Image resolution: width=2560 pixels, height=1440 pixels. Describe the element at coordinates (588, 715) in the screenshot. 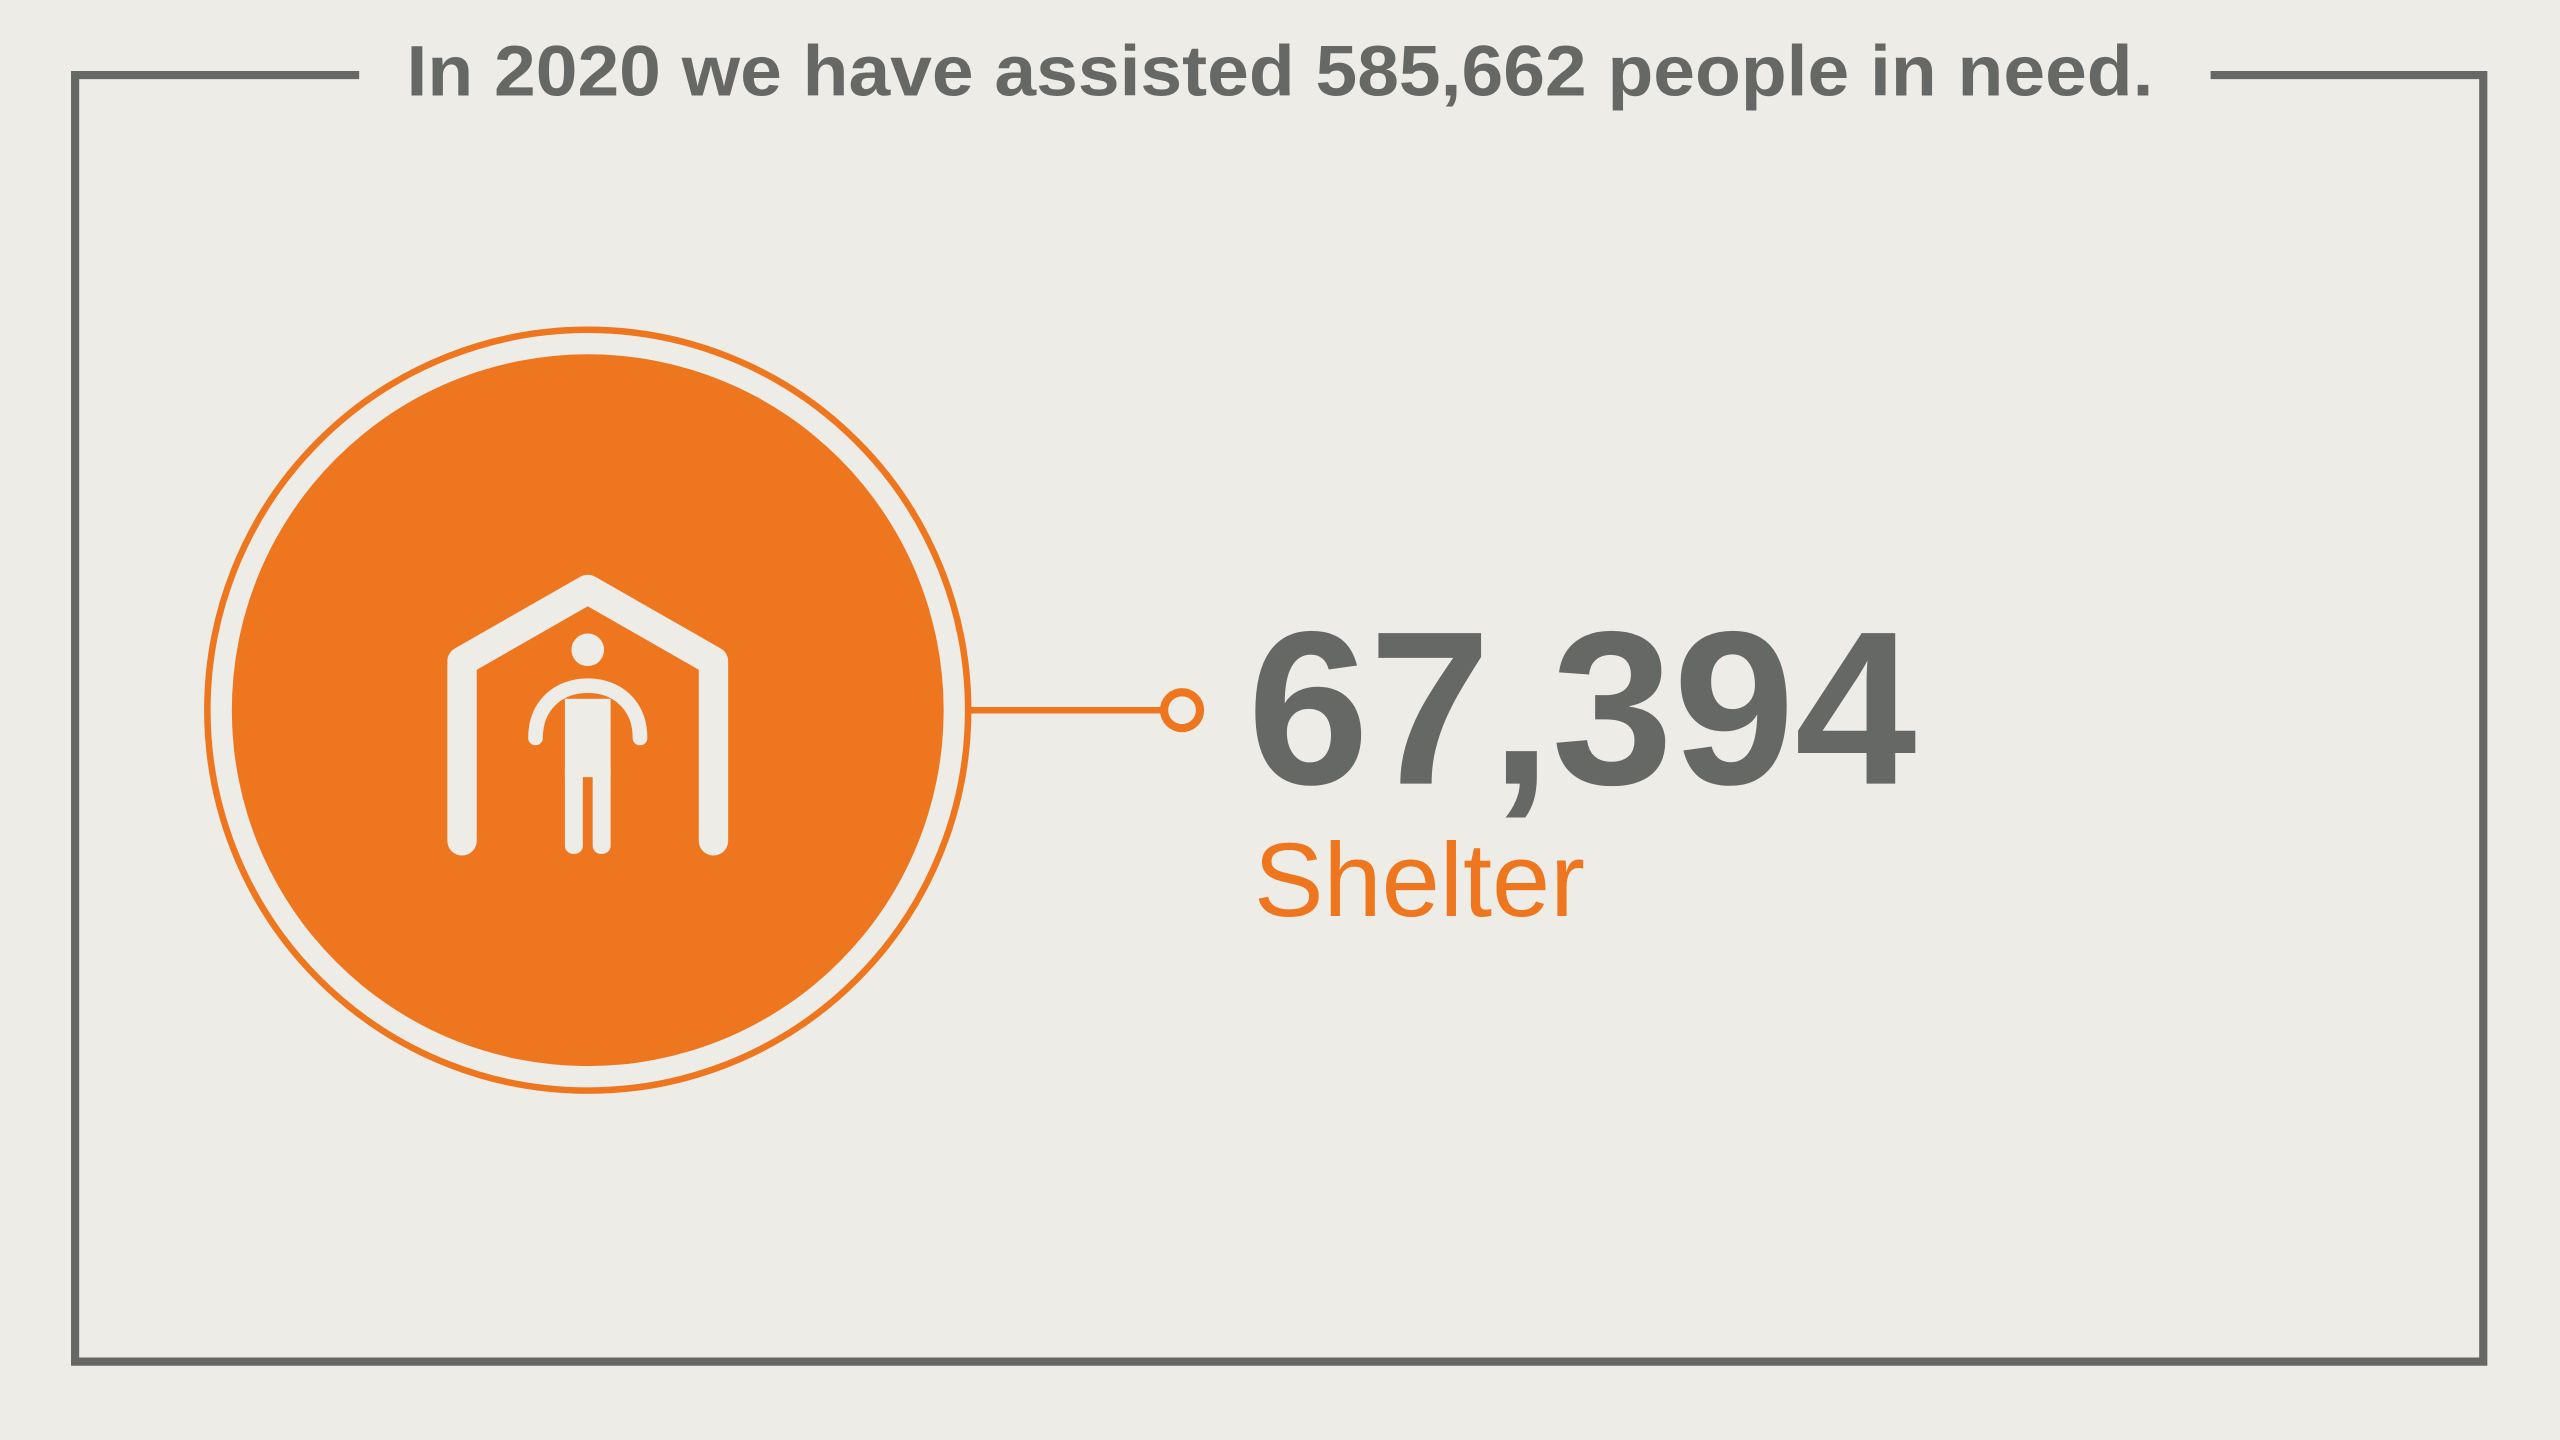

I see `shelter-icon` at that location.